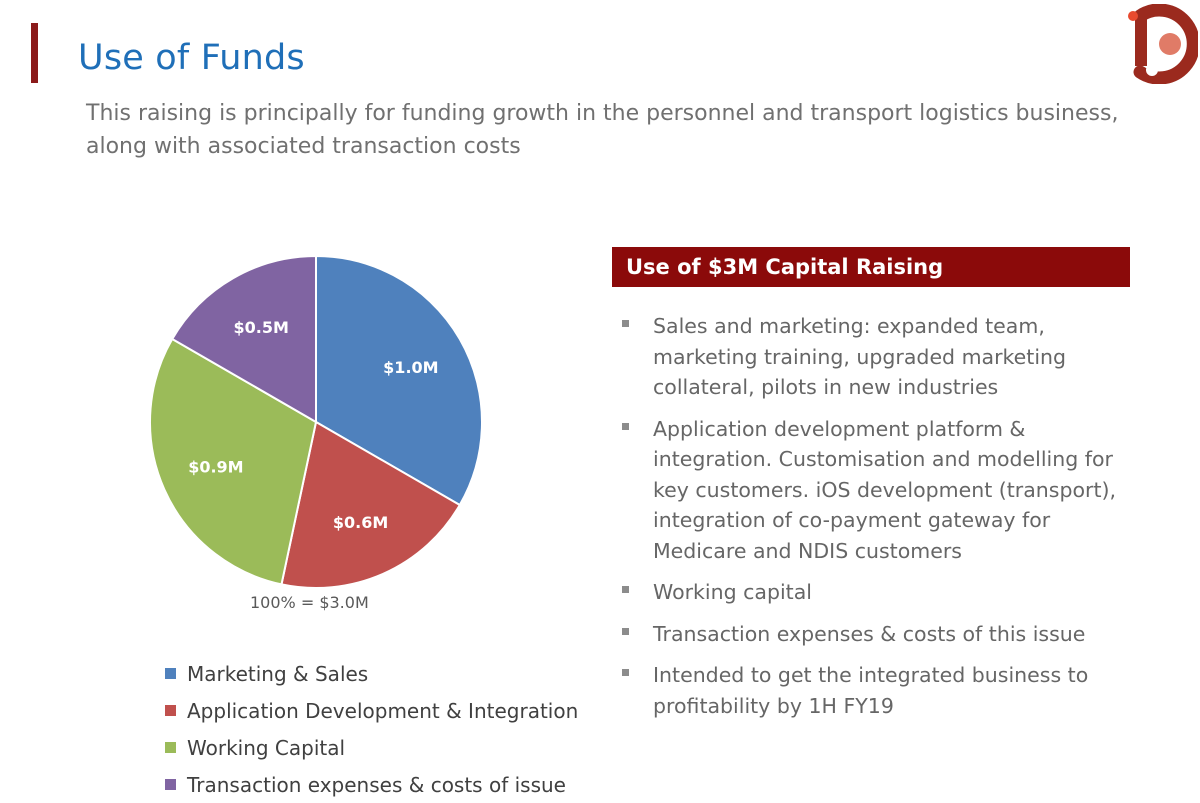  Describe the element at coordinates (191, 58) in the screenshot. I see `page-title: Use of Funds` at that location.